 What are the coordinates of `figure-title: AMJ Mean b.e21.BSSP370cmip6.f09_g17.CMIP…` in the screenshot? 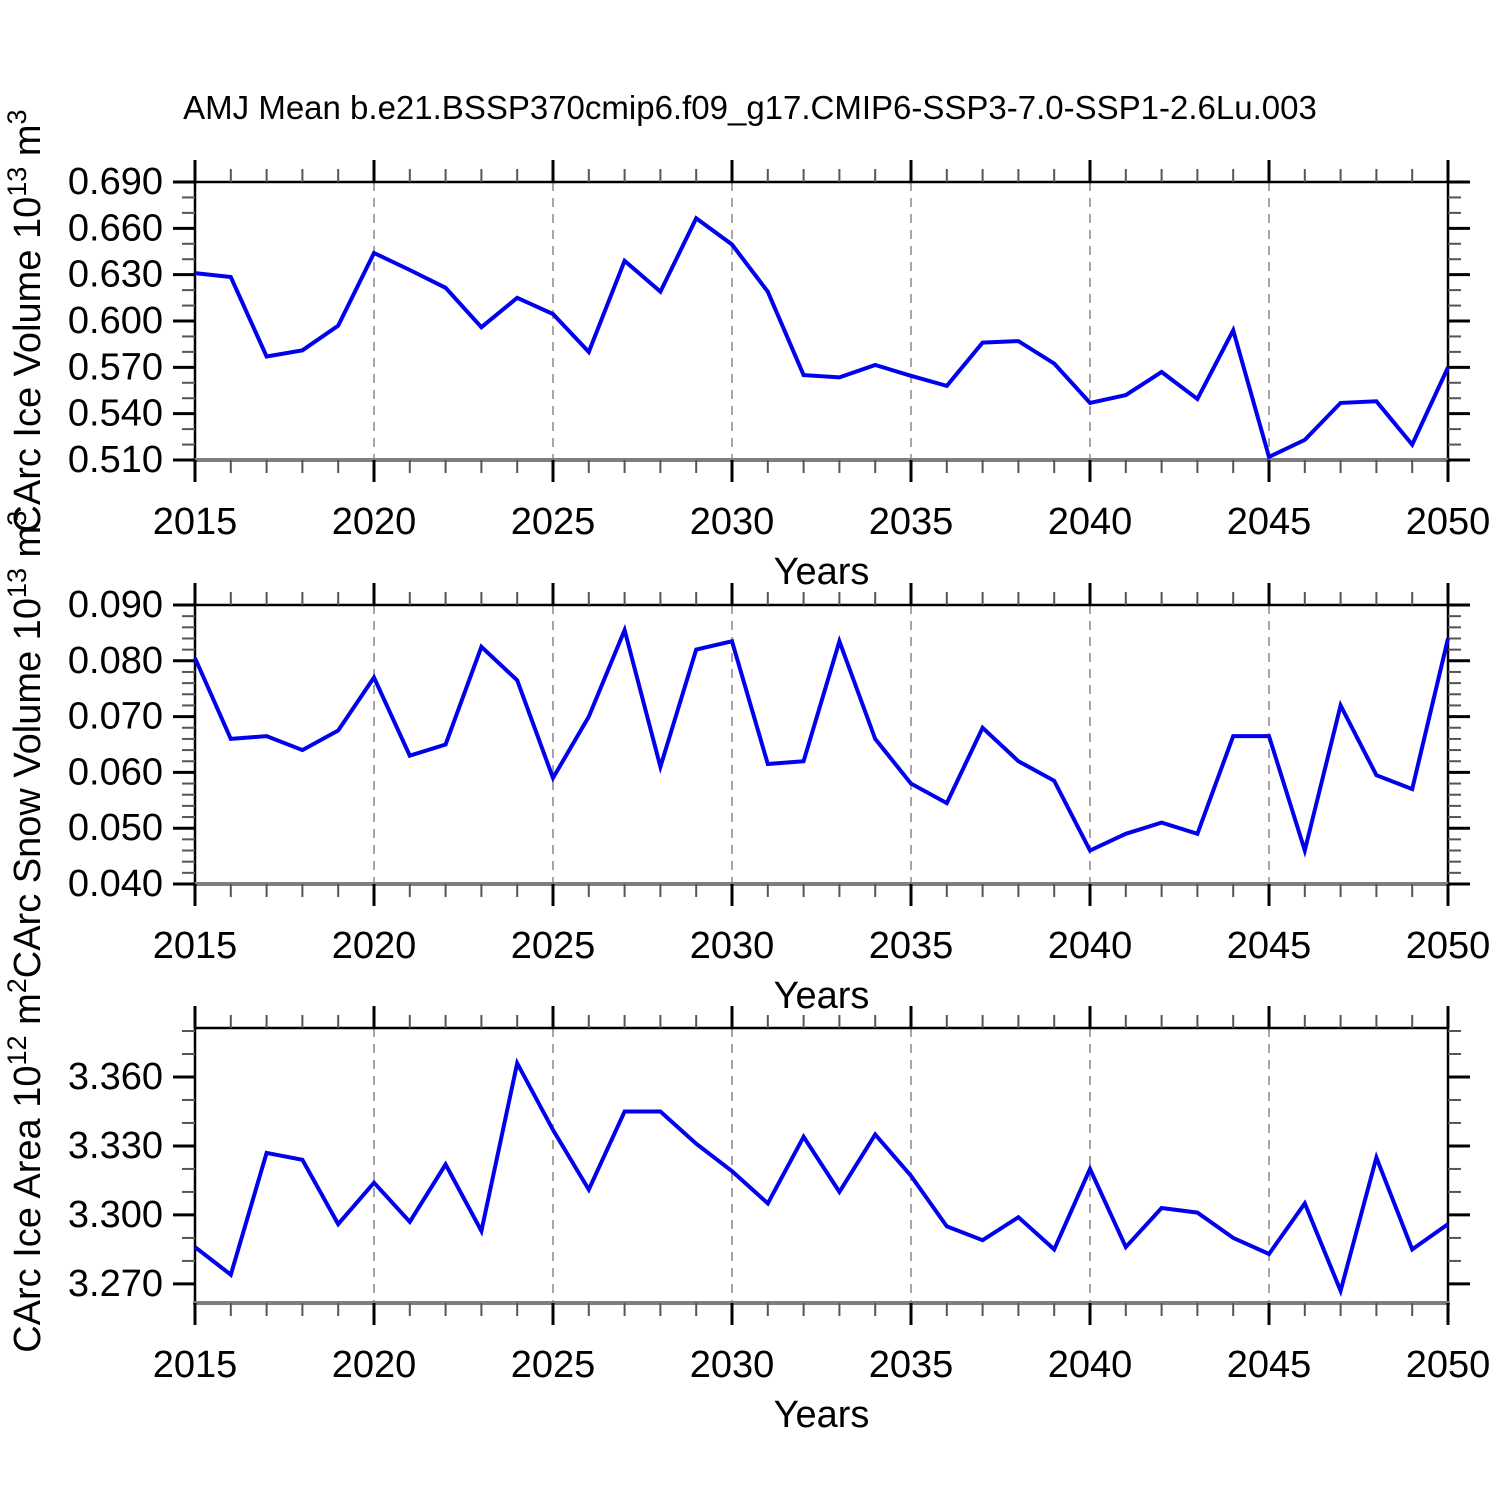 It's located at (750, 107).